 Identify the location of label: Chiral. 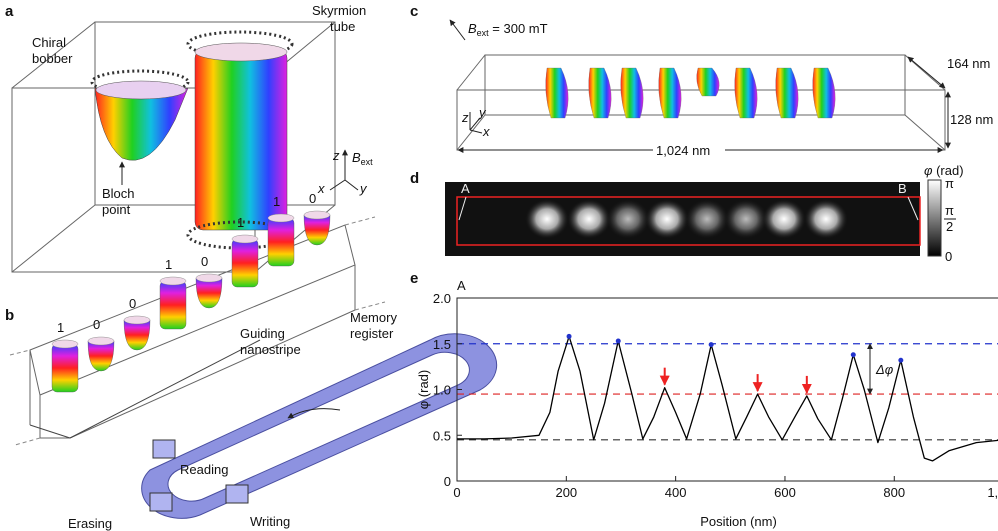
(49, 42).